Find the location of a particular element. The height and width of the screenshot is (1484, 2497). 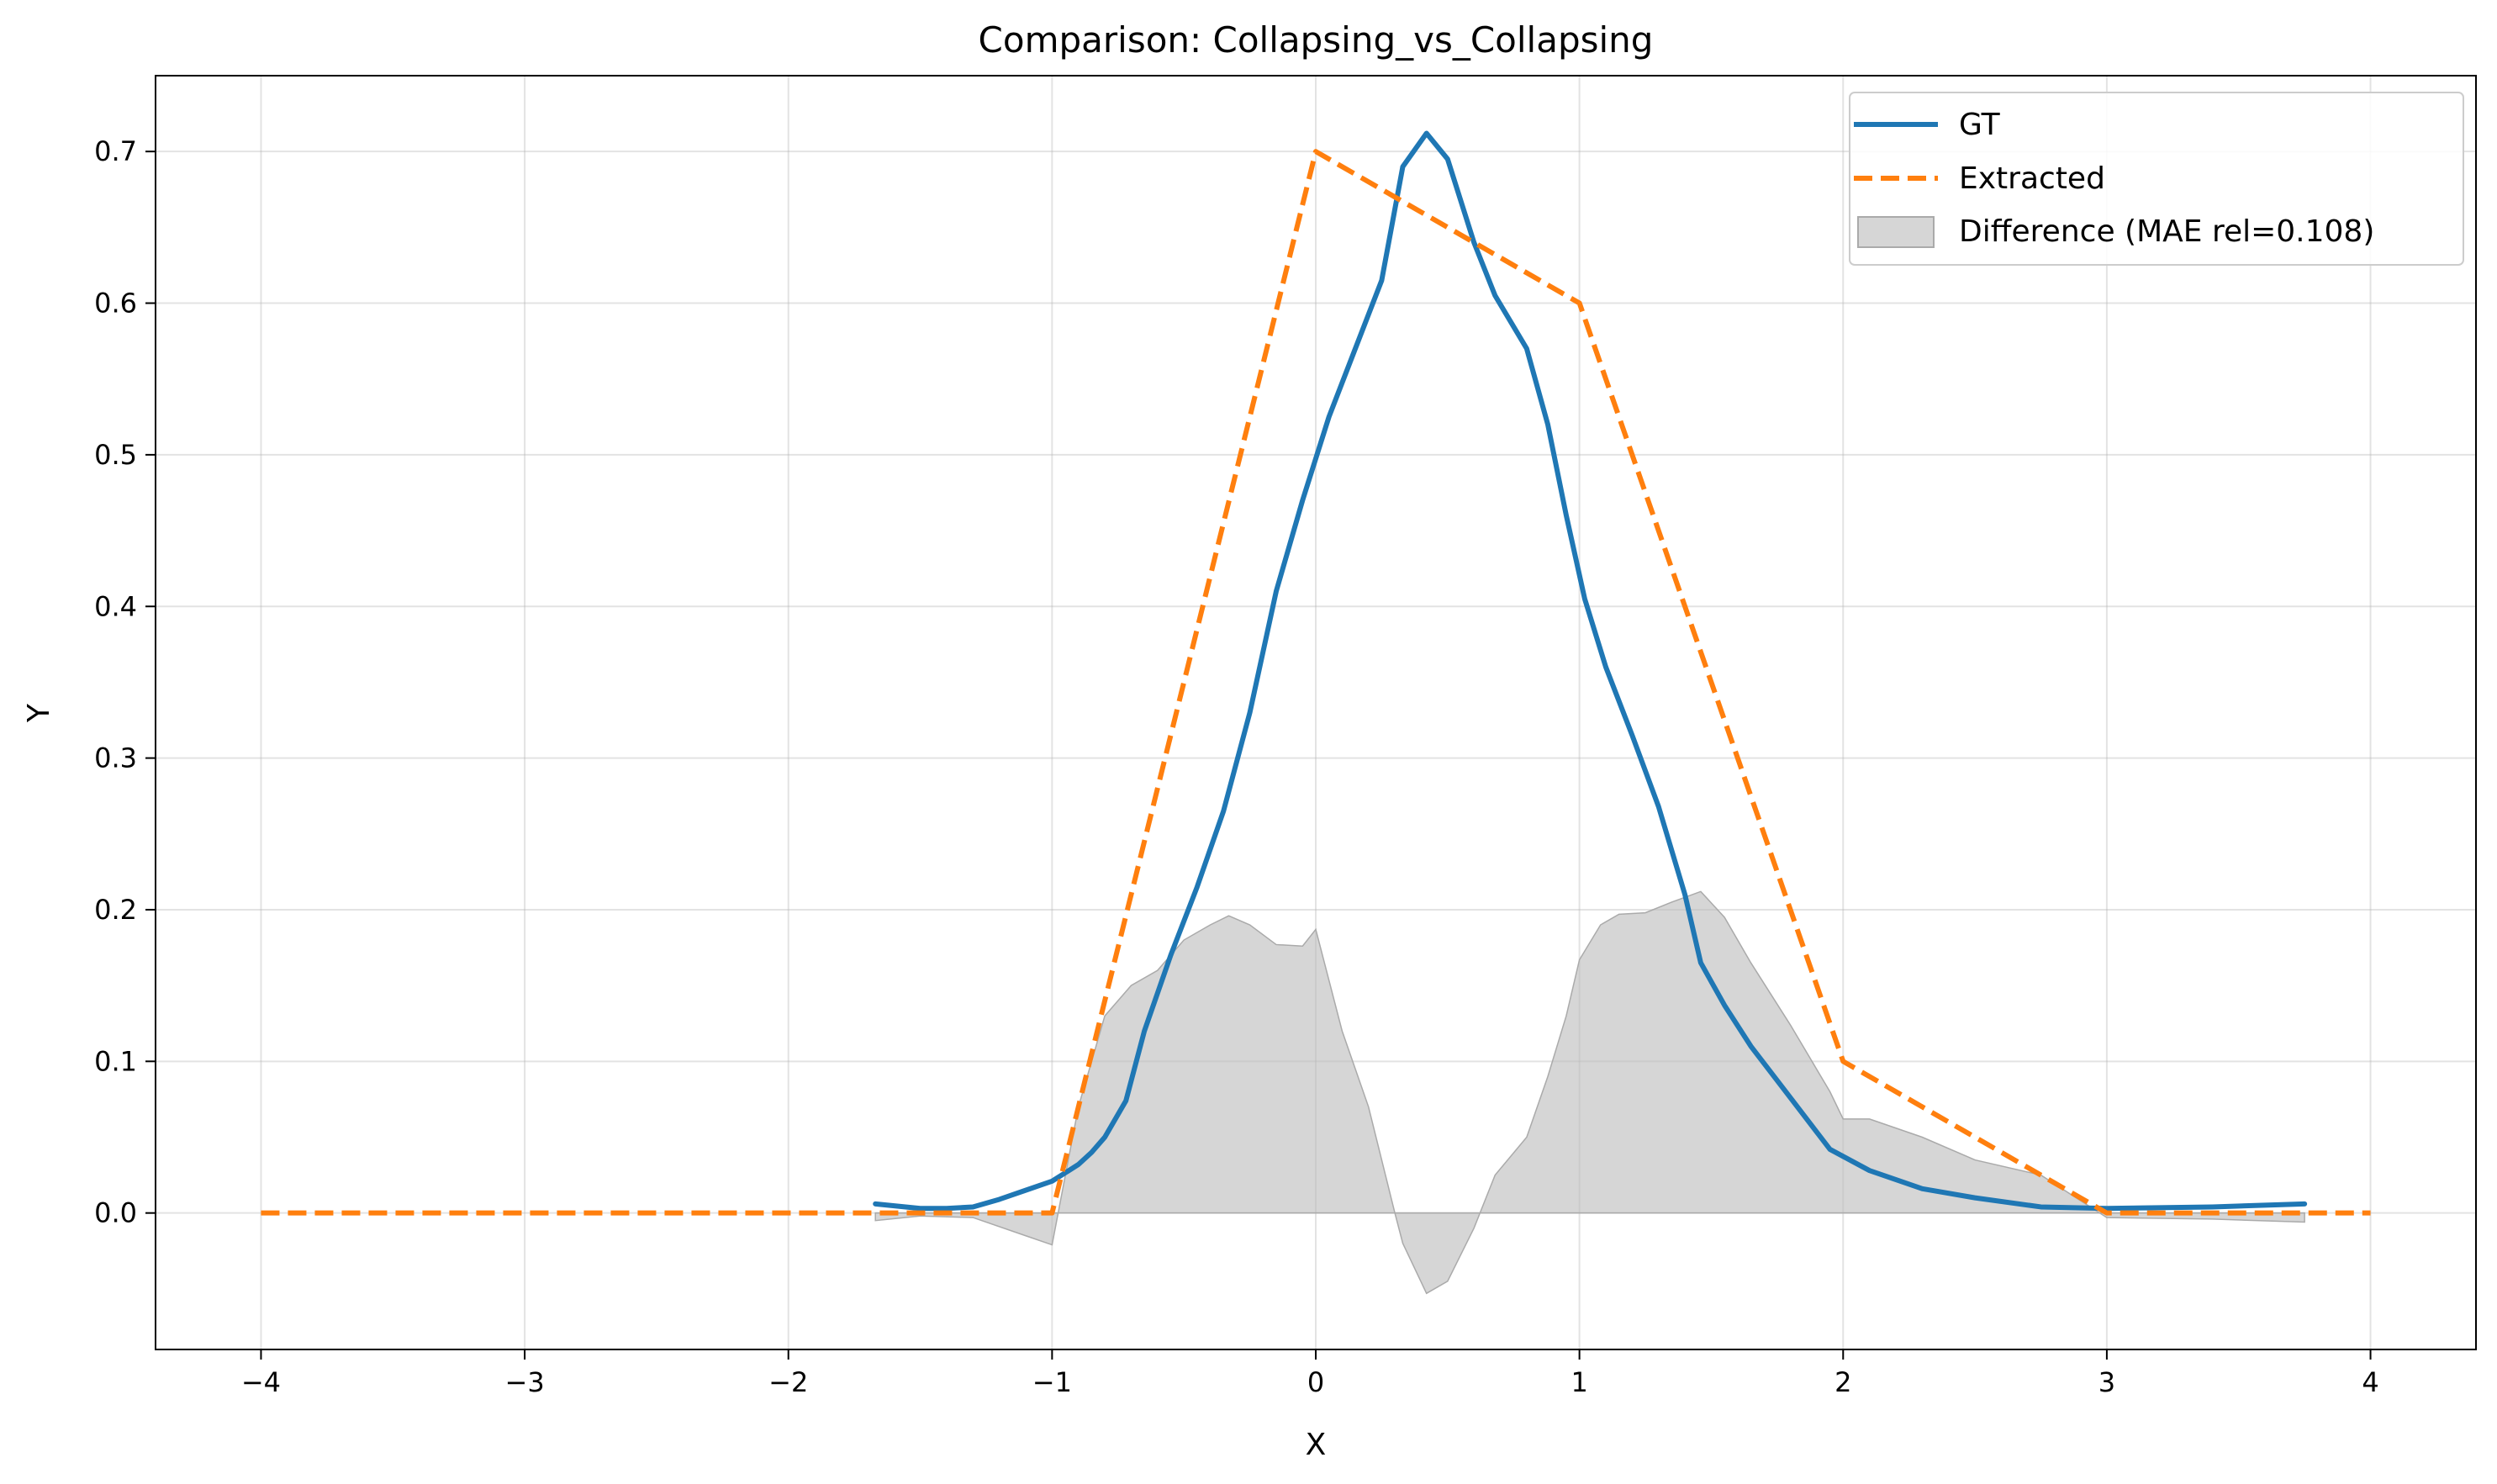

y-tick-label: 0.7 is located at coordinates (115, 151).